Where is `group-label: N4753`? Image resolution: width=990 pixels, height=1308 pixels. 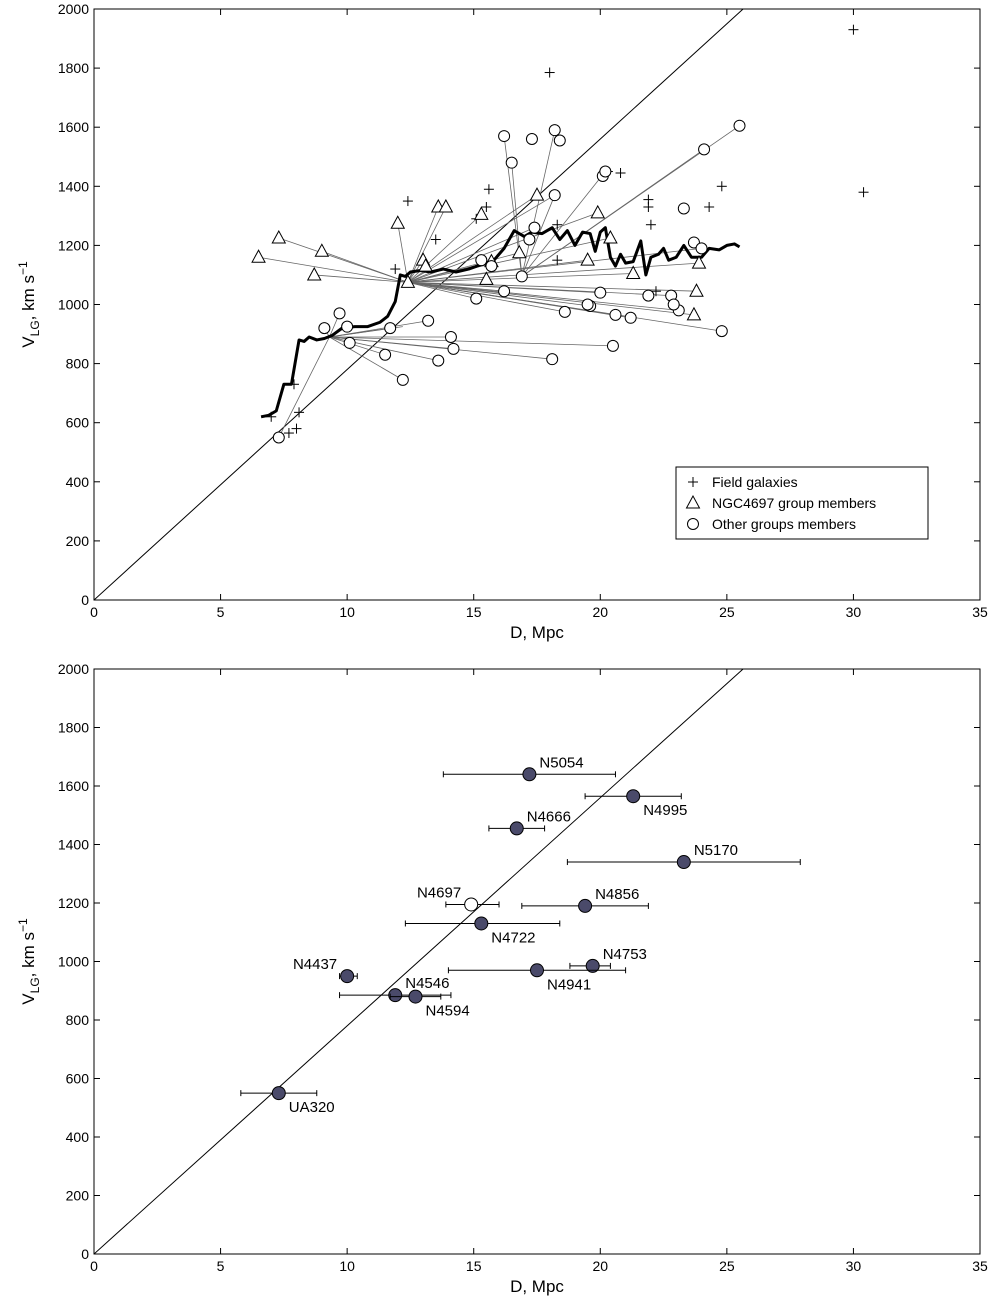 group-label: N4753 is located at coordinates (625, 954).